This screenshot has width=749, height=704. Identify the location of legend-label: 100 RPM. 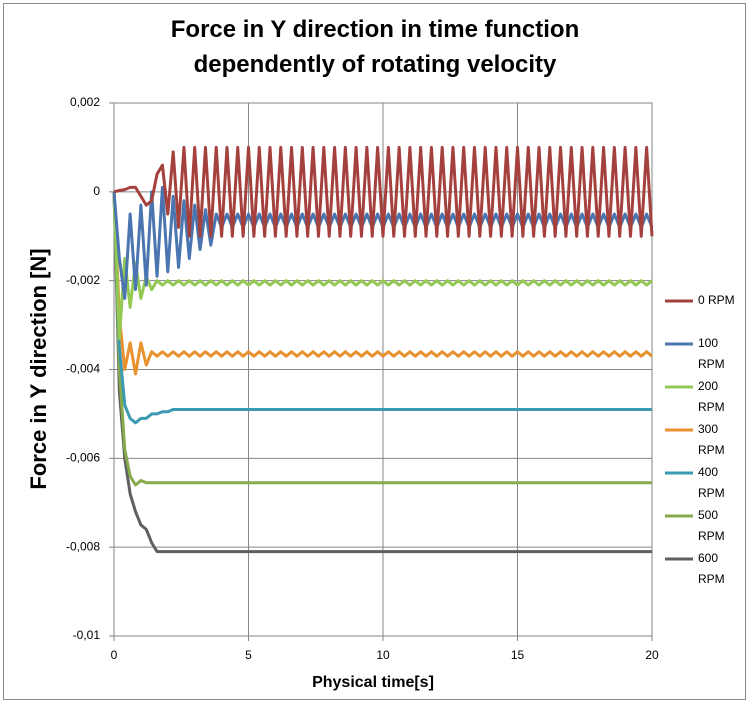
(711, 353).